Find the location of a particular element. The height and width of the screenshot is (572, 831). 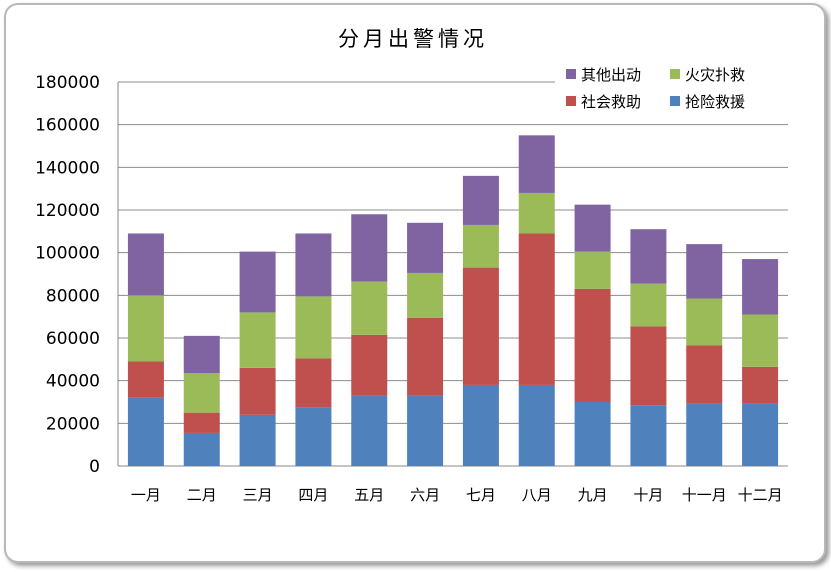

y-tick-label: 160000 is located at coordinates (67, 126).